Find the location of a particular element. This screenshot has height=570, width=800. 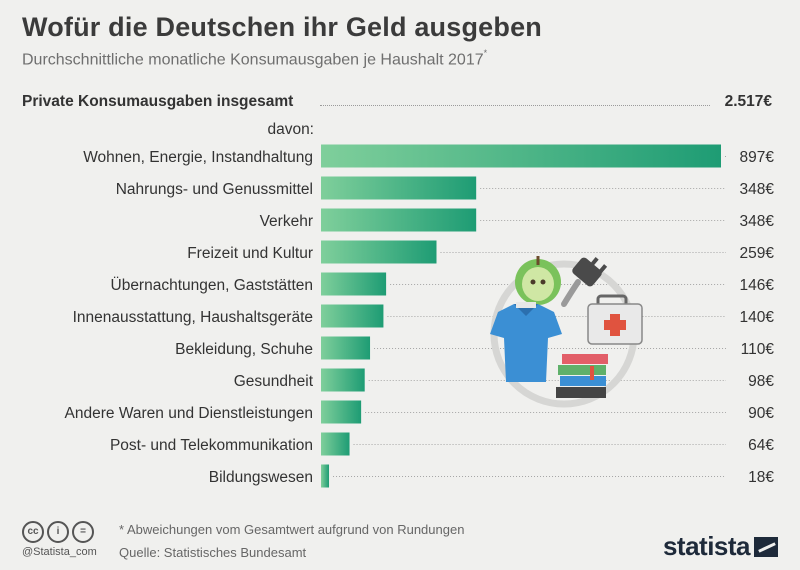

attribution-icon: i is located at coordinates (58, 532).